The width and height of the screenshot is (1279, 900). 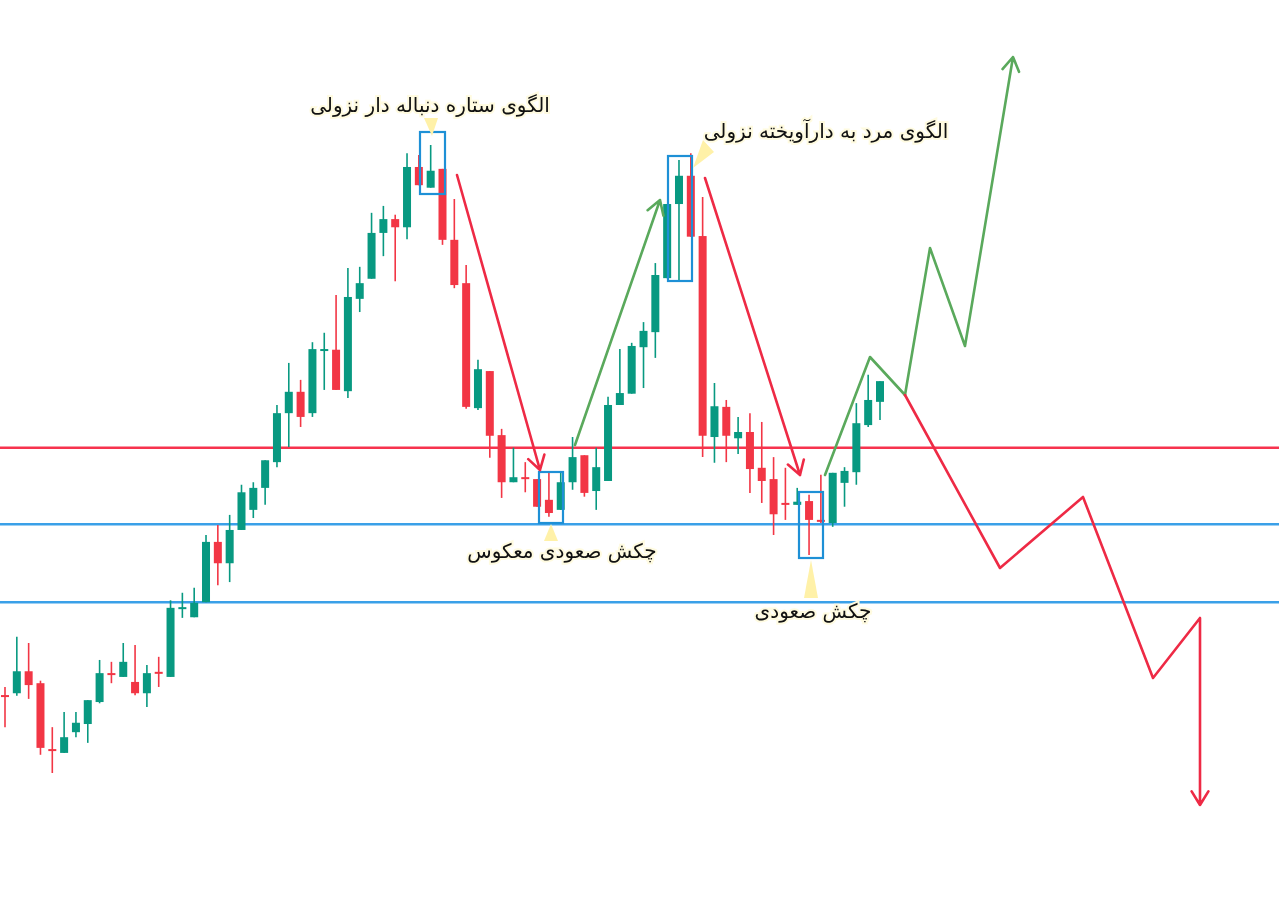 What do you see at coordinates (813, 611) in the screenshot?
I see `annotation: چکش صعودی` at bounding box center [813, 611].